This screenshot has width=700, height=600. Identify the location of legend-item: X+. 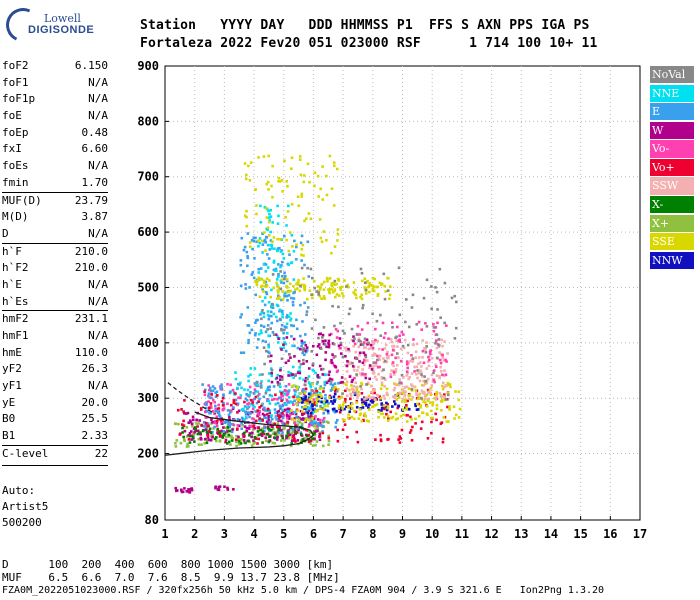
(672, 223).